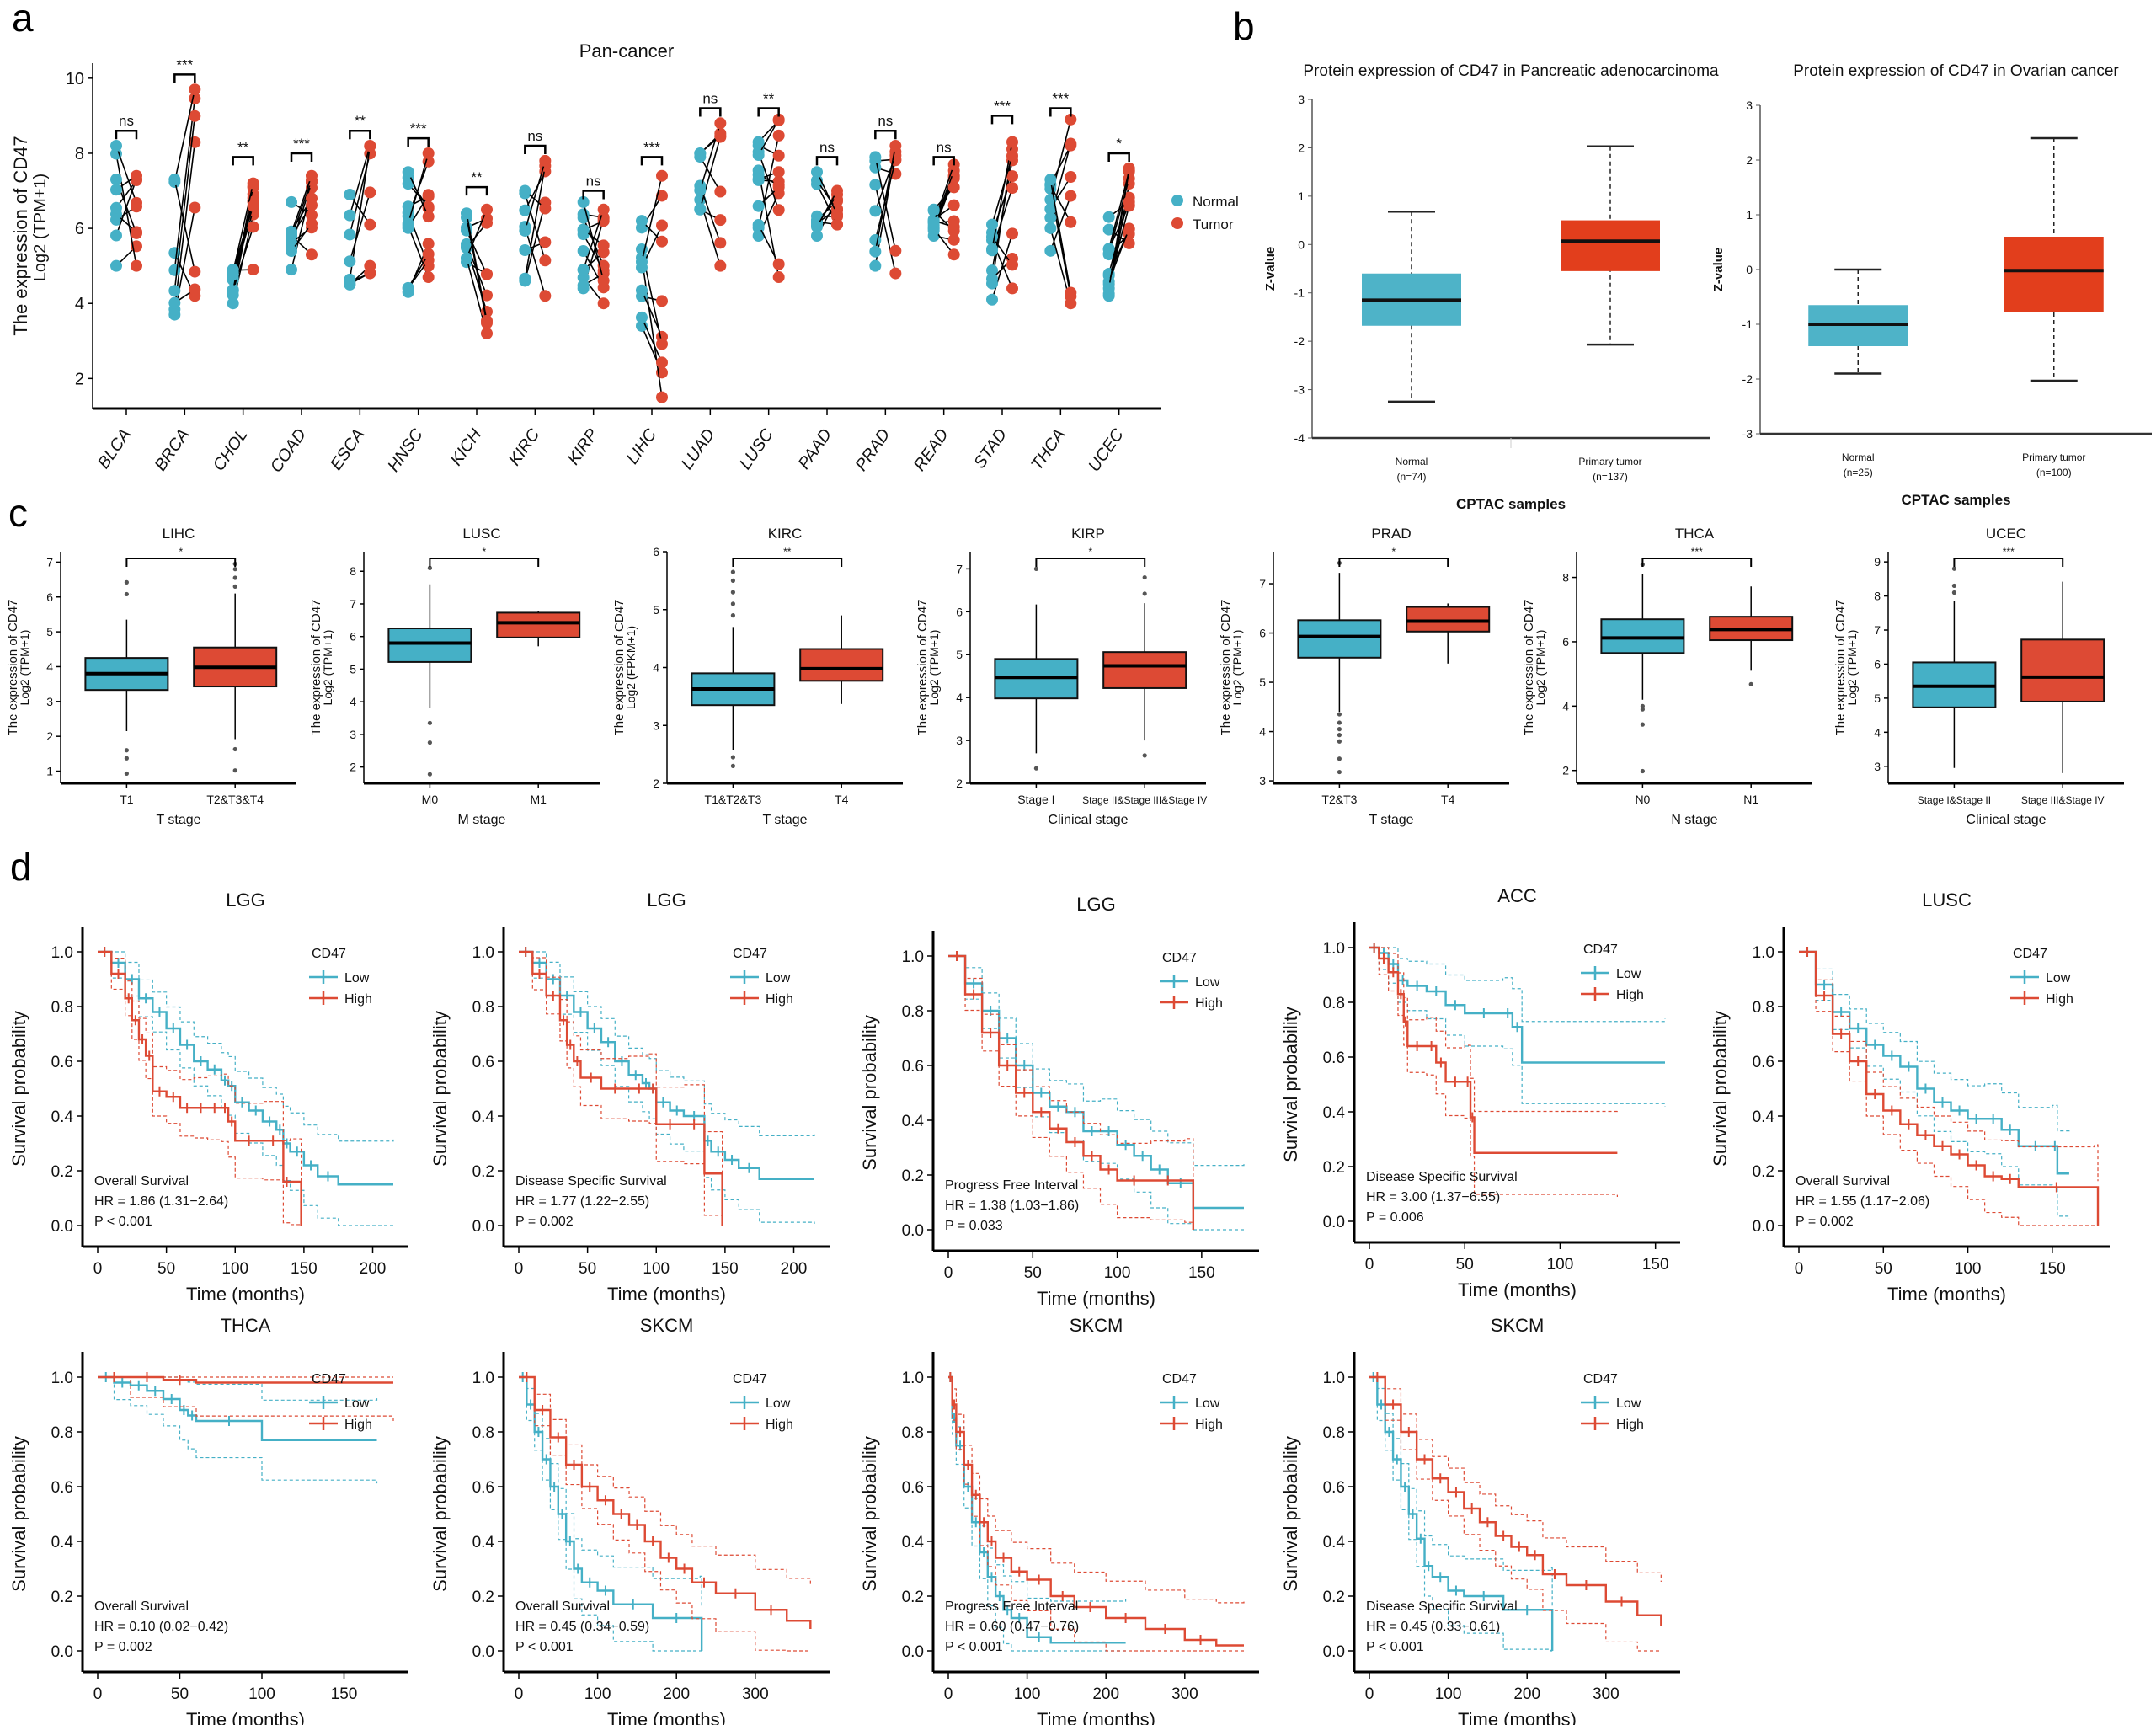  Describe the element at coordinates (1411, 477) in the screenshot. I see `x-tick-count: (n=74)` at that location.